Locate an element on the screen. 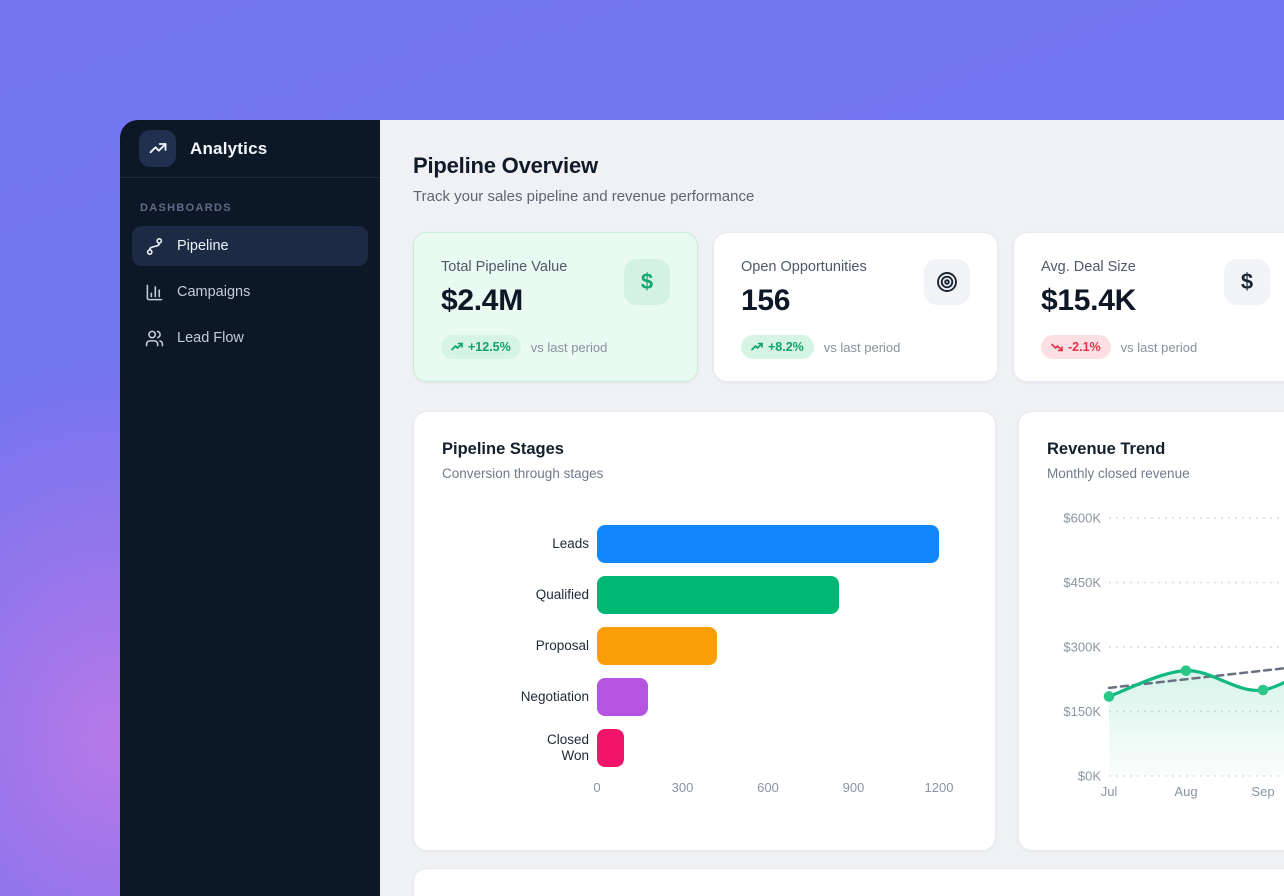  x-axis: 0 300 600 900 1200 is located at coordinates (773, 787).